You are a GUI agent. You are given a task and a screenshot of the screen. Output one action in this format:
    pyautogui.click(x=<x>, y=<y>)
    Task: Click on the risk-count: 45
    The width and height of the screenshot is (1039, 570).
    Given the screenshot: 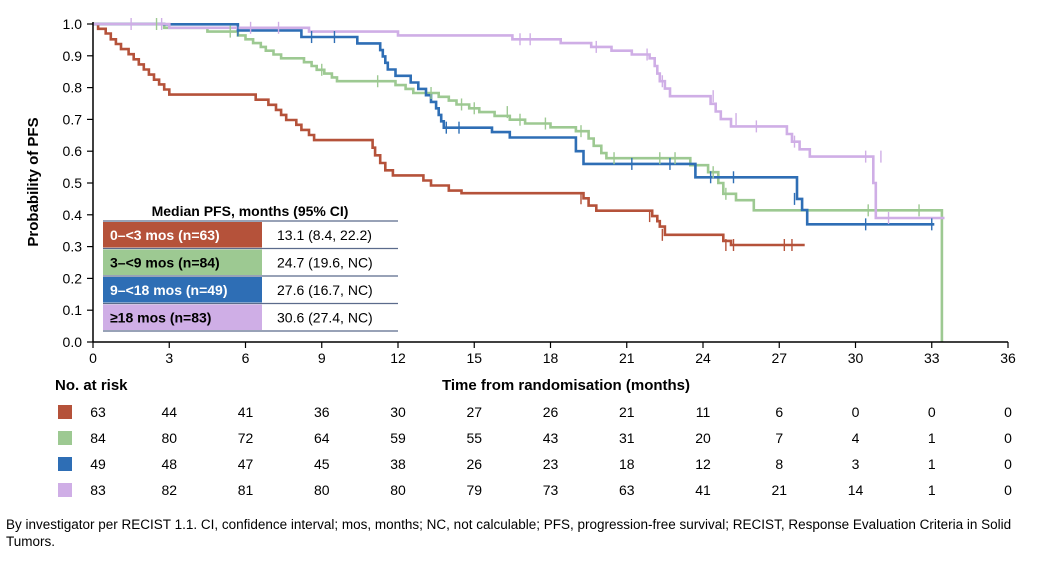 What is the action you would take?
    pyautogui.click(x=322, y=464)
    